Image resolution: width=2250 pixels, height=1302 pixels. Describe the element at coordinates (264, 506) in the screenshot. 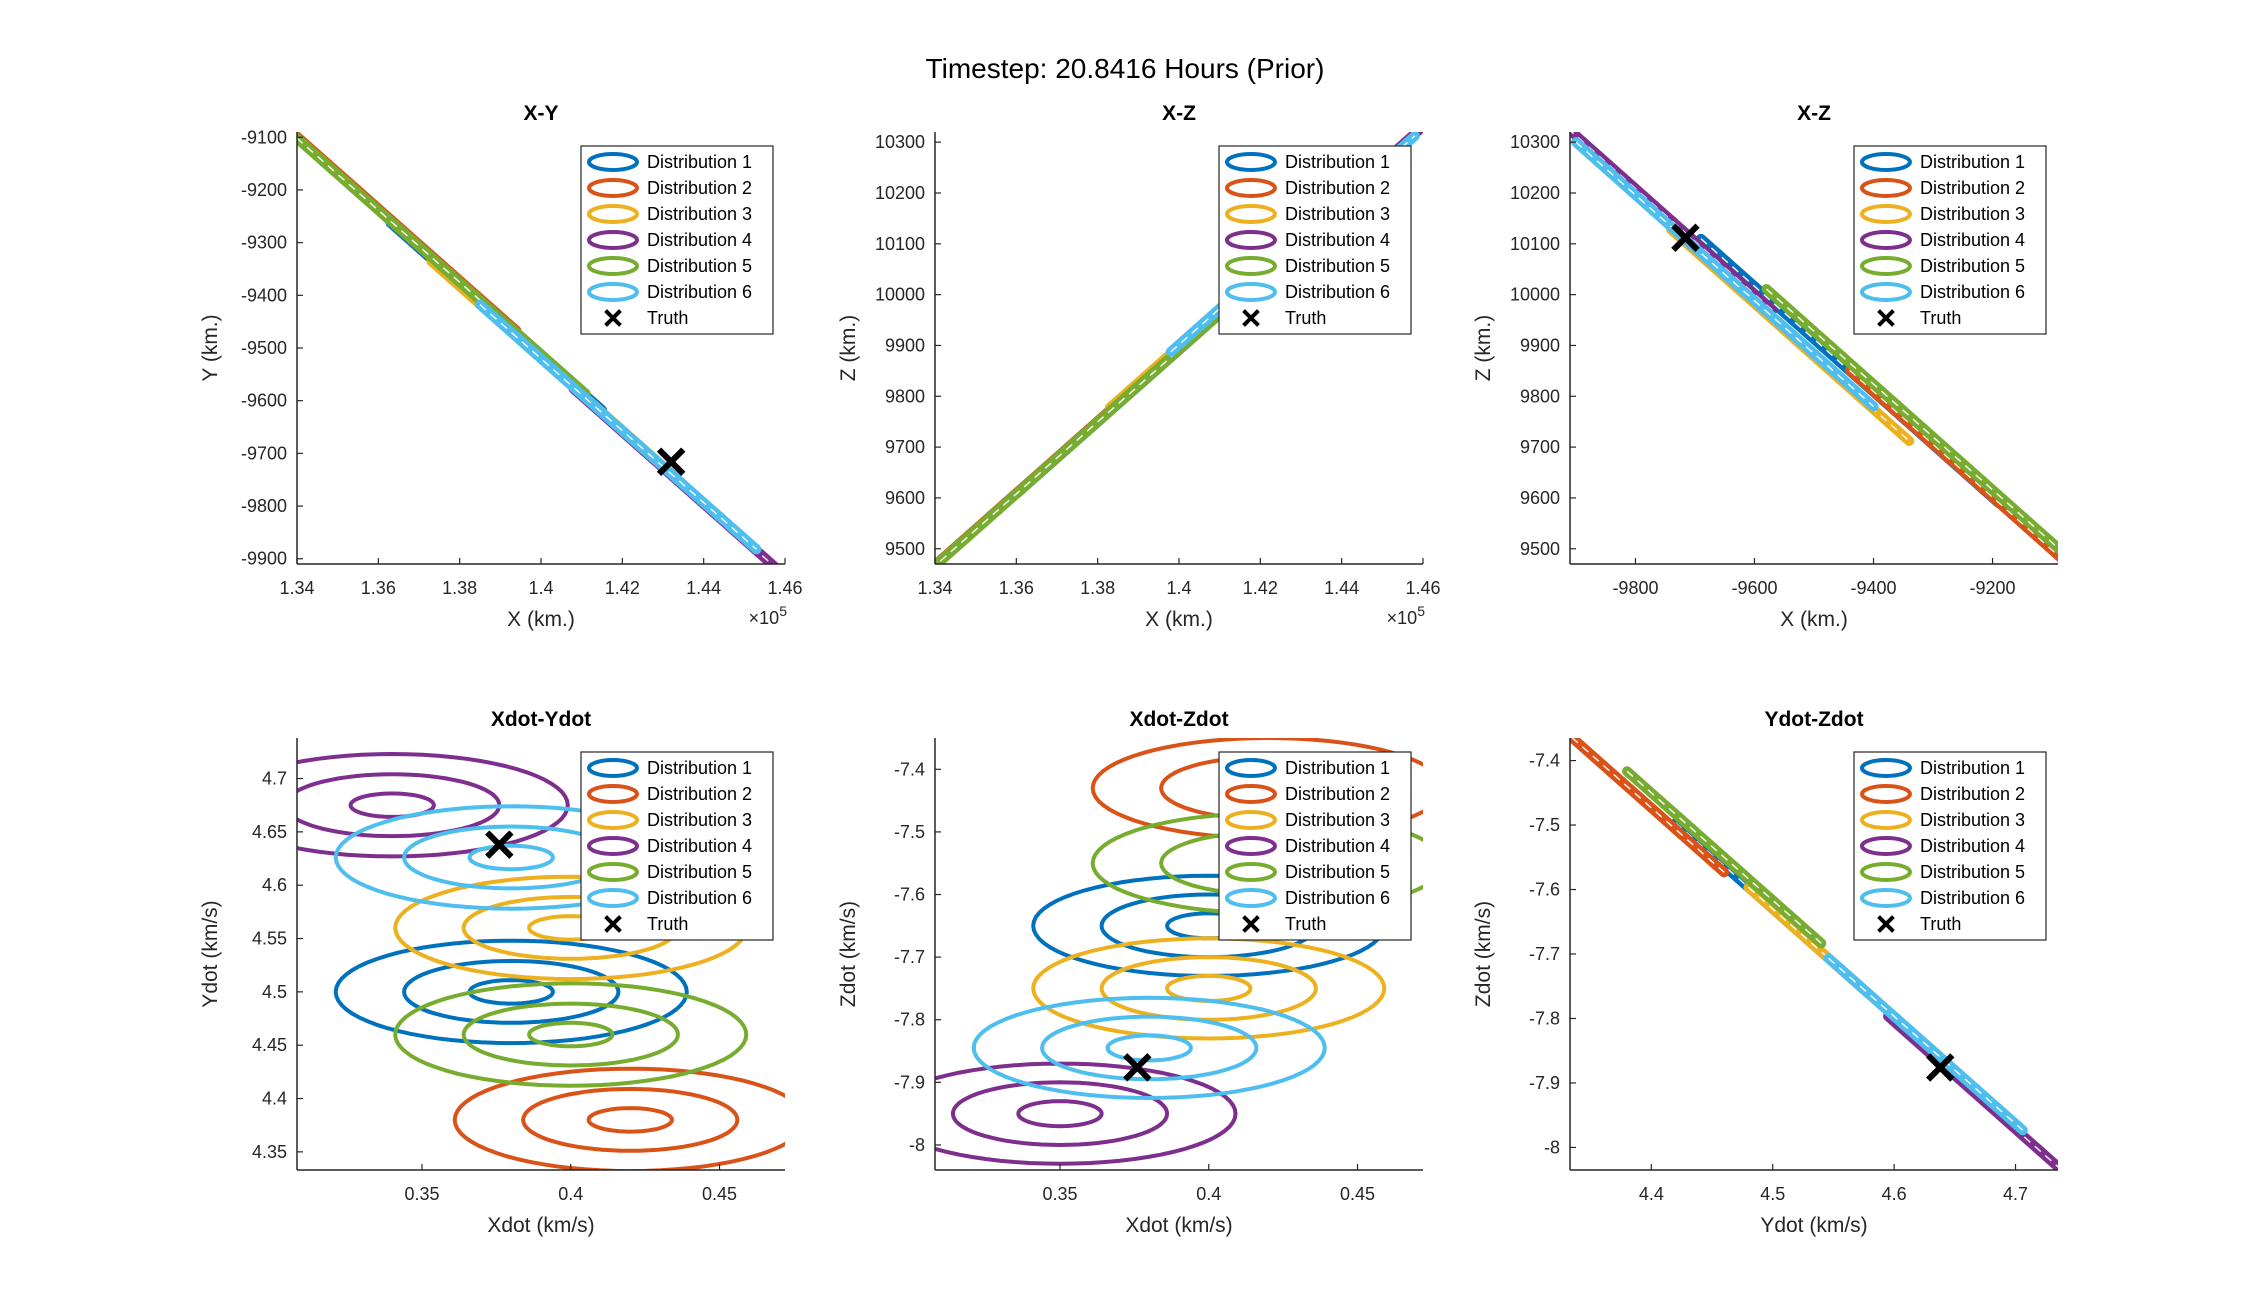

I see `y-tick-label: -9800` at that location.